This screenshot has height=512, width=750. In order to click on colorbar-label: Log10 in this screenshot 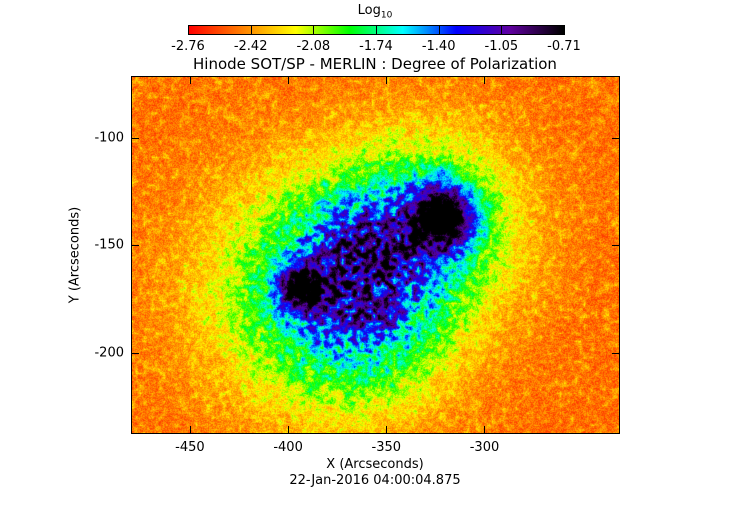, I will do `click(375, 12)`.